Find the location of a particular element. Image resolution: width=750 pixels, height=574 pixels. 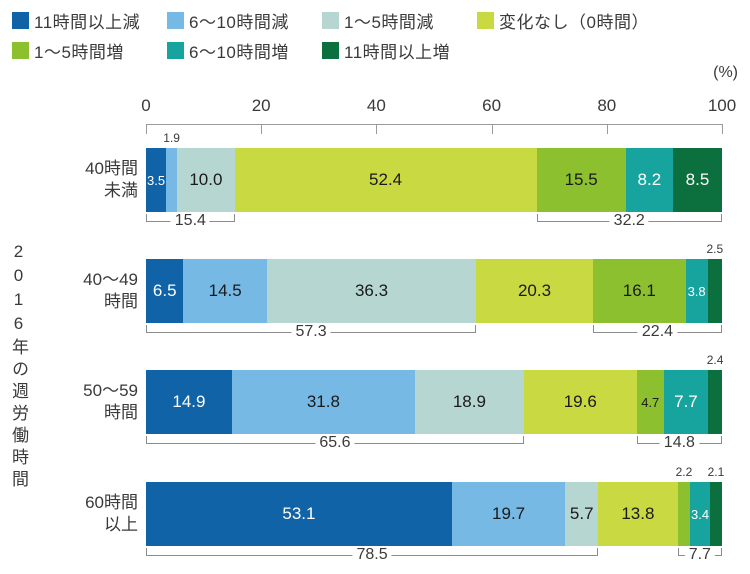

bar-segment: 19.7 is located at coordinates (508, 514).